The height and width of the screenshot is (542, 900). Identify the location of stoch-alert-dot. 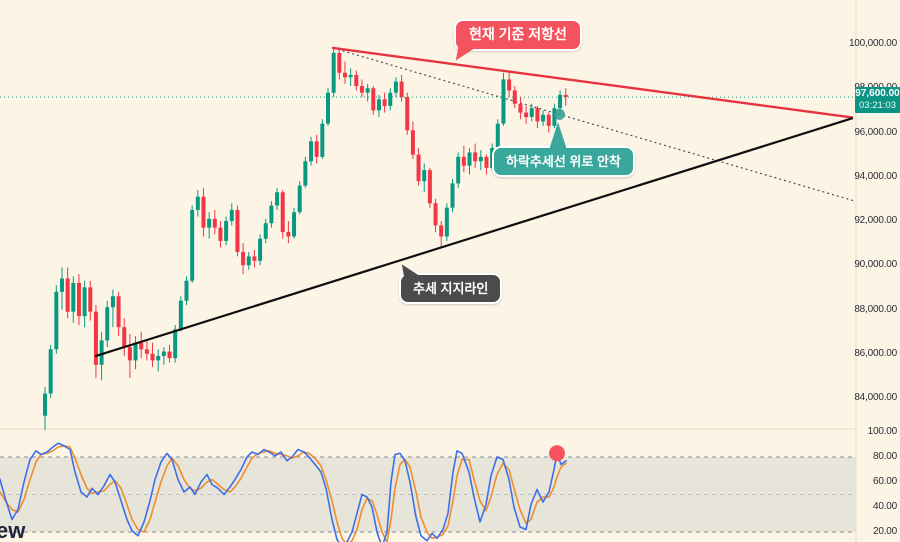
(557, 453).